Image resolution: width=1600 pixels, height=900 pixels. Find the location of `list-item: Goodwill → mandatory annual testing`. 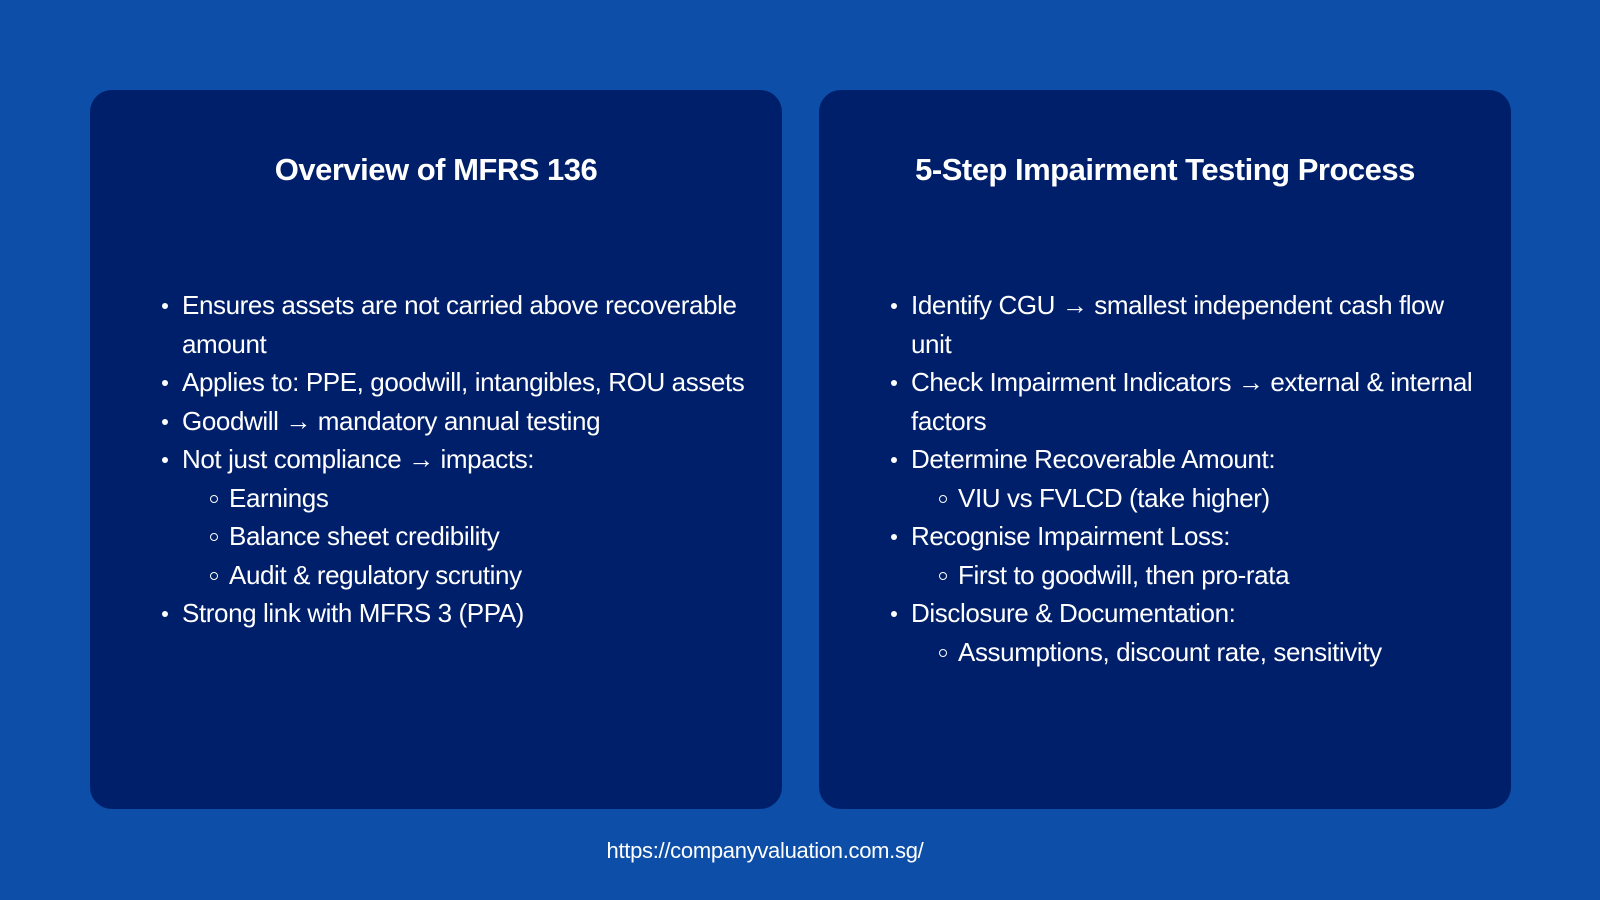

list-item: Goodwill → mandatory annual testing is located at coordinates (456, 421).